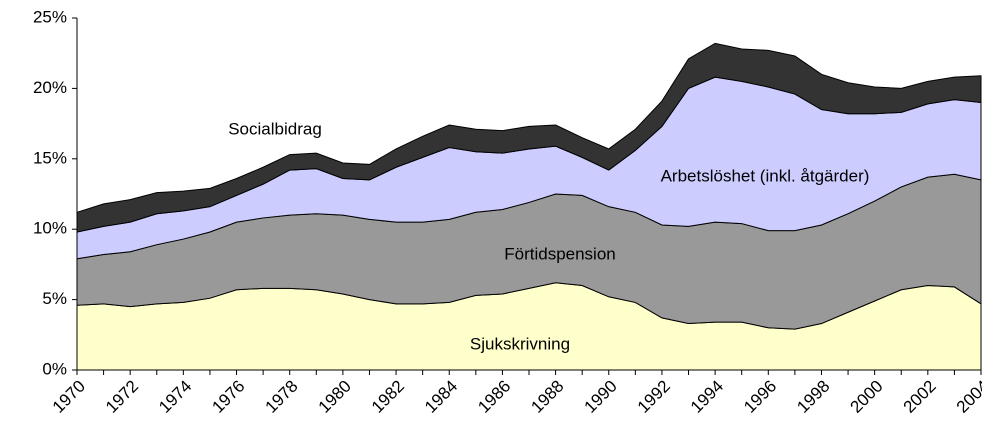 This screenshot has height=438, width=982. Describe the element at coordinates (50, 87) in the screenshot. I see `y-tick-label: 20%` at that location.